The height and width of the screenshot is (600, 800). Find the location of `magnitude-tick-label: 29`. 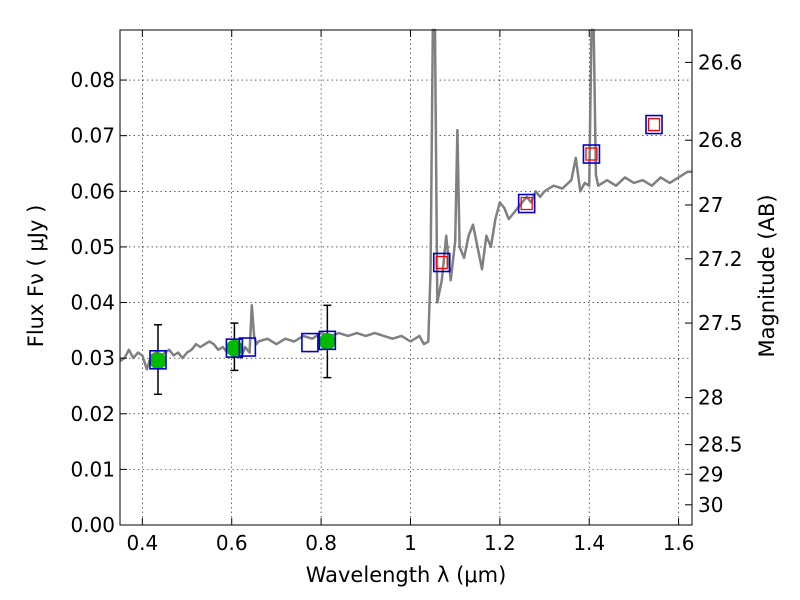

magnitude-tick-label: 29 is located at coordinates (710, 474).